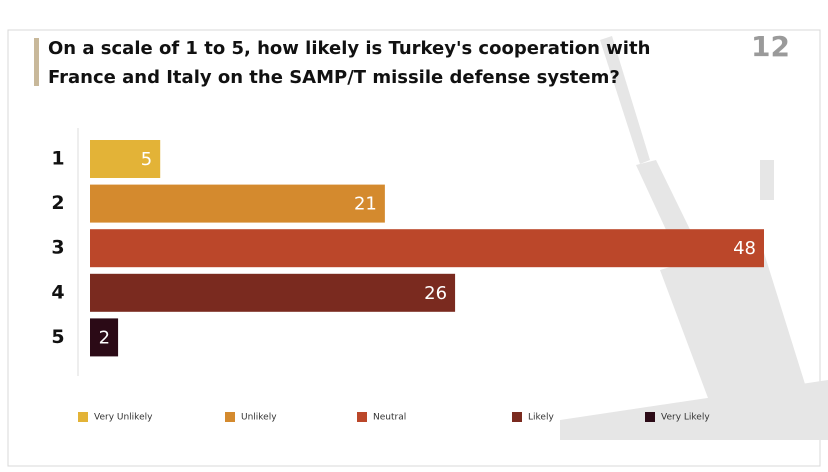 This screenshot has height=472, width=828. Describe the element at coordinates (57, 203) in the screenshot. I see `category-label: 2` at that location.